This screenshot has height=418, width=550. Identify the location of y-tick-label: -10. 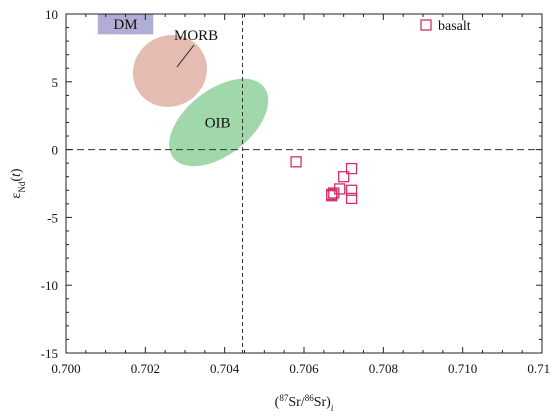
(49, 285).